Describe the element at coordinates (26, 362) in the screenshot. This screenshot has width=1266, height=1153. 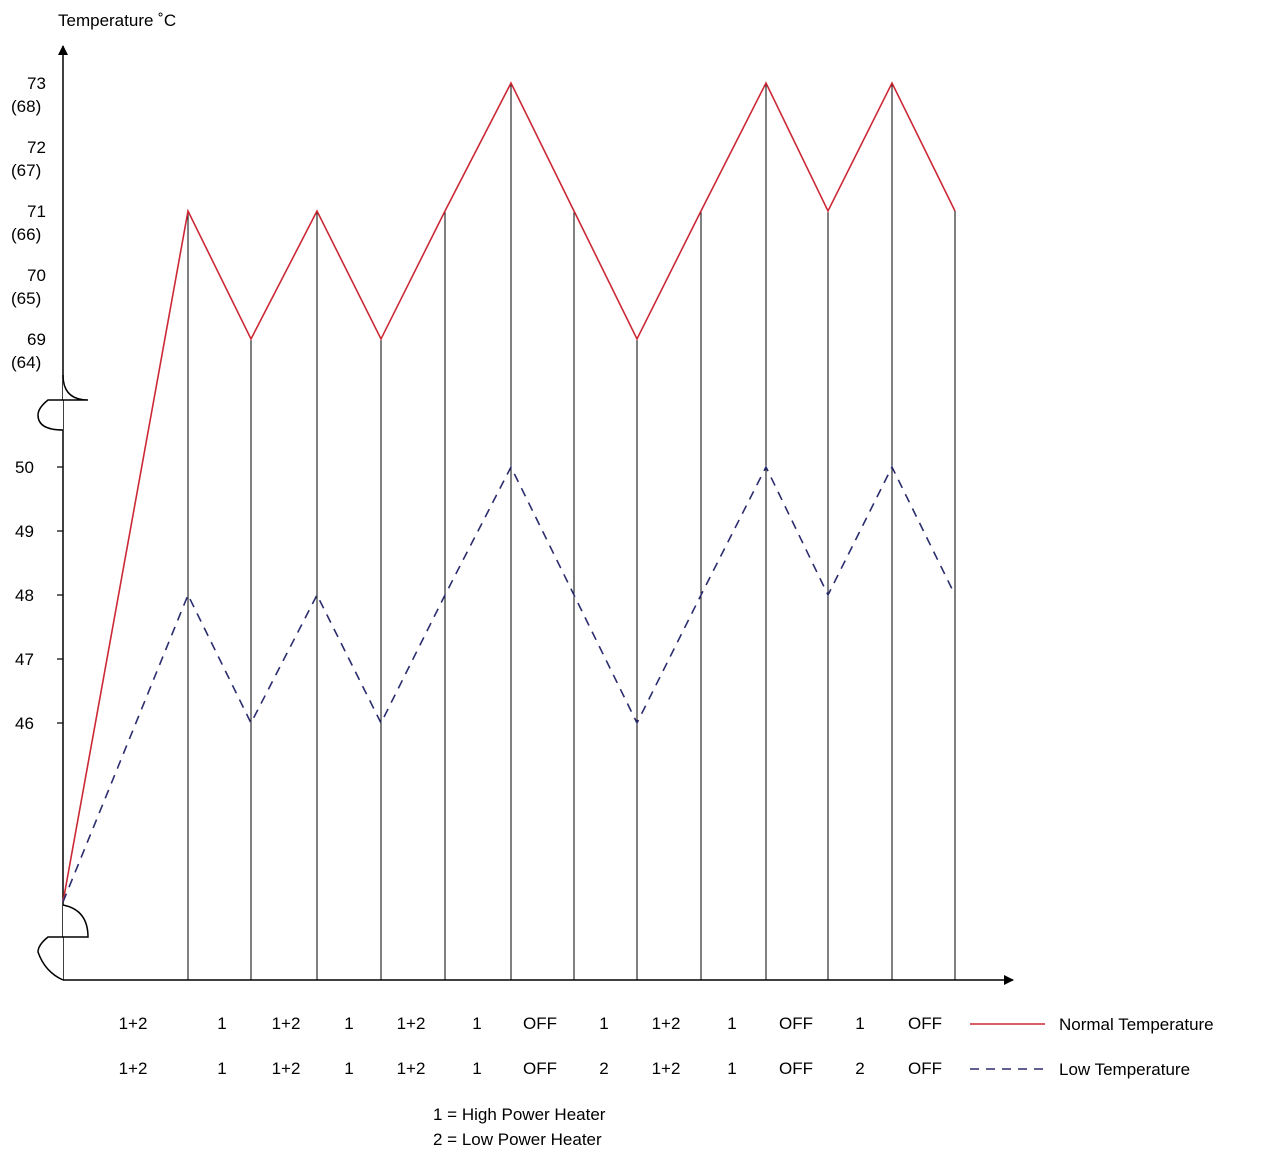
I see `y-tick-label-alt: (64)` at that location.